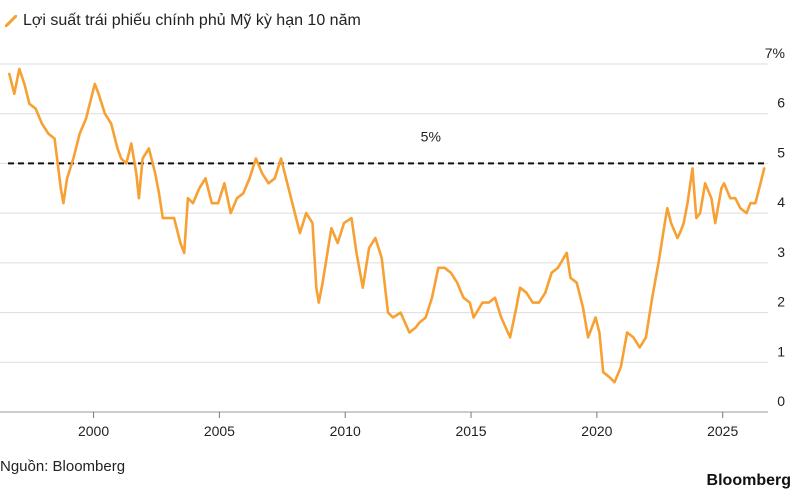  I want to click on x-tick-label: 2005, so click(219, 431).